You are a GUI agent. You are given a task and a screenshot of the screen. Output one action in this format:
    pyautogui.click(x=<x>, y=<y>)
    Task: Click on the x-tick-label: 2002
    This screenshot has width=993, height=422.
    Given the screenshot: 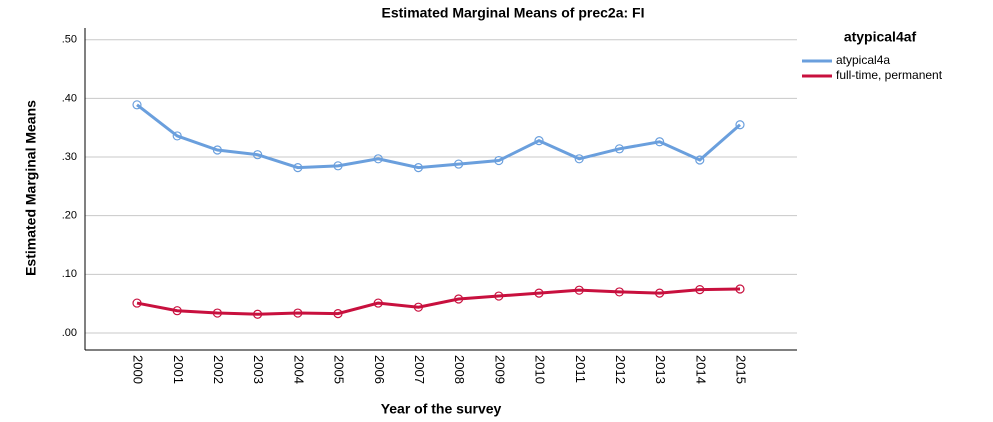 What is the action you would take?
    pyautogui.click(x=218, y=369)
    